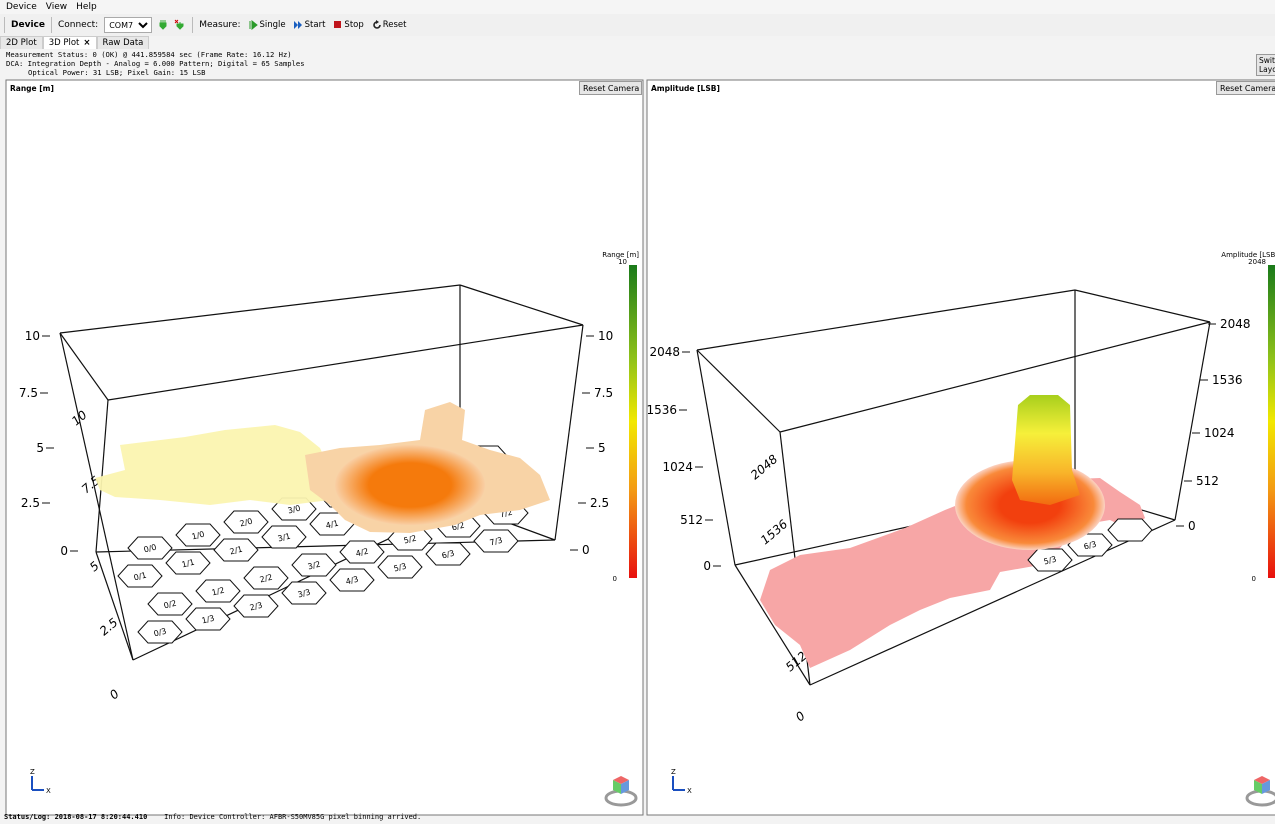 This screenshot has width=1275, height=824. What do you see at coordinates (620, 255) in the screenshot?
I see `colorbar-title: Range [m]` at bounding box center [620, 255].